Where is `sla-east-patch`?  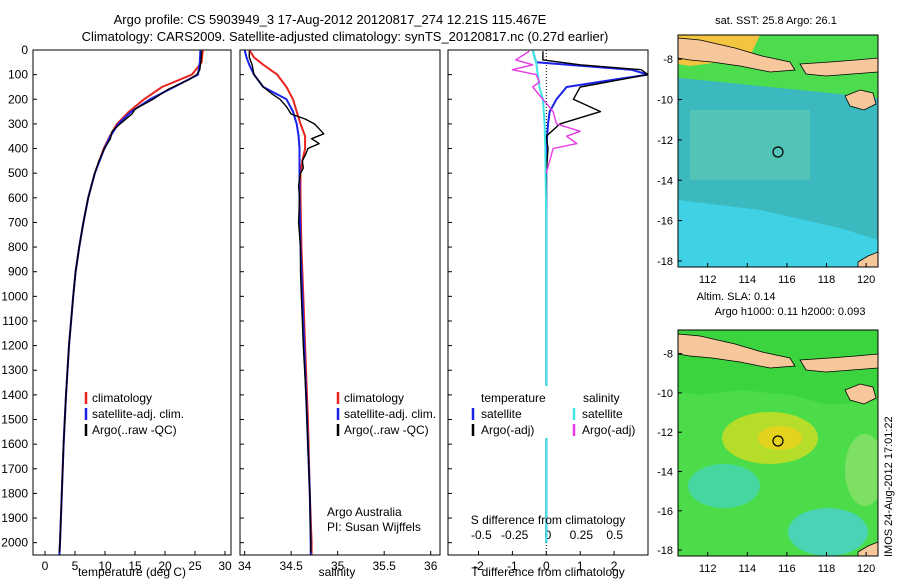 sla-east-patch is located at coordinates (861, 470).